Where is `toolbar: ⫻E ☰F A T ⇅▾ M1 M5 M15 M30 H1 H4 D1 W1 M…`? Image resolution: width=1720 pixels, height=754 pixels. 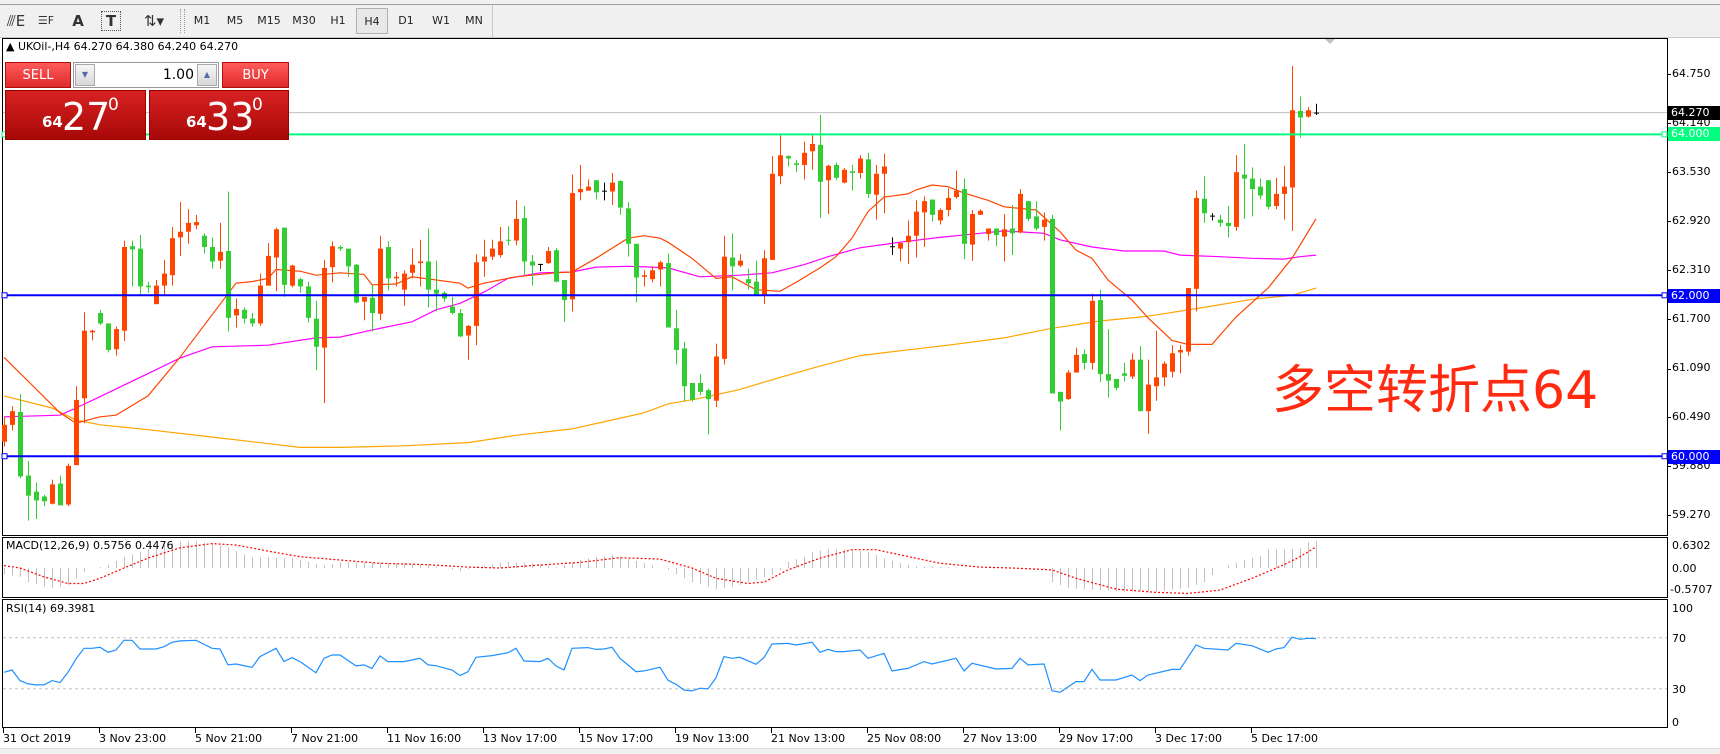 toolbar: ⫻E ☰F A T ⇅▾ M1 M5 M15 M30 H1 H4 D1 W1 M… is located at coordinates (860, 21).